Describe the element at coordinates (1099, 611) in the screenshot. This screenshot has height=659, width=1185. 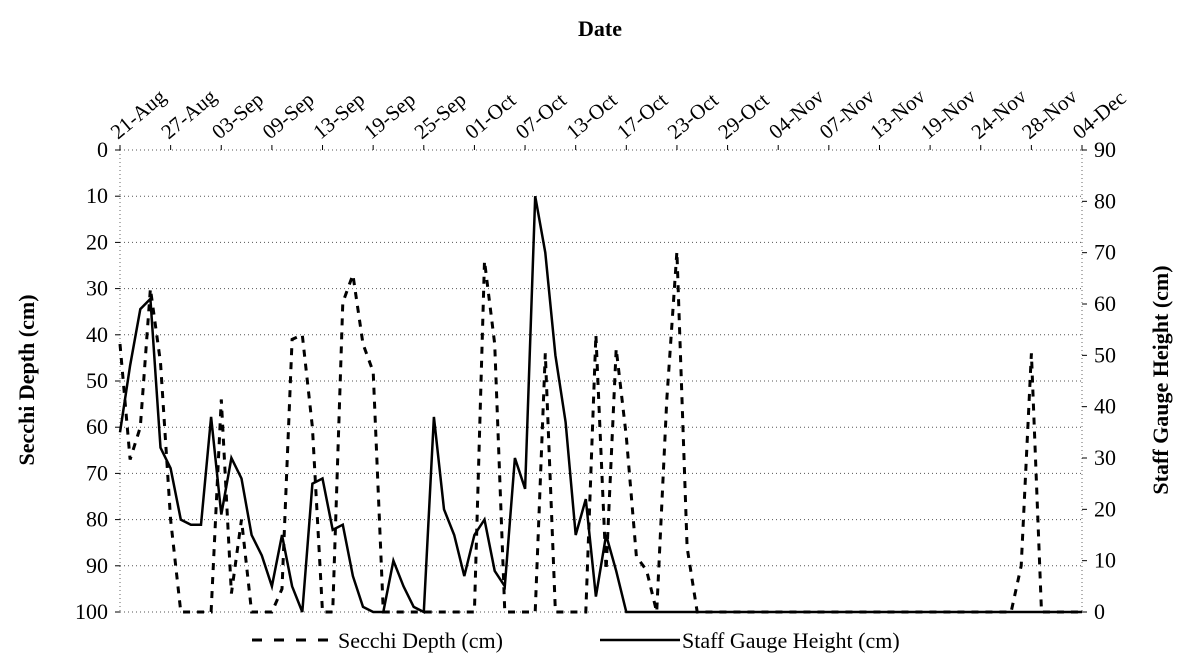
I see `y-right-tick-label: 0` at that location.